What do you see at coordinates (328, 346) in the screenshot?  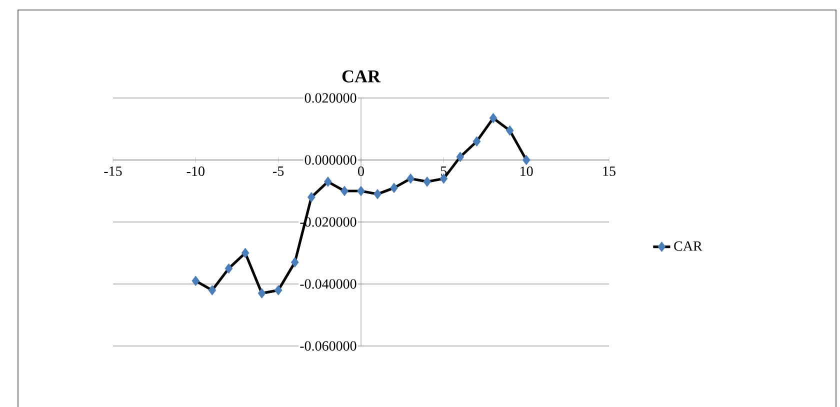 I see `y-tick-label: -0.060000` at bounding box center [328, 346].